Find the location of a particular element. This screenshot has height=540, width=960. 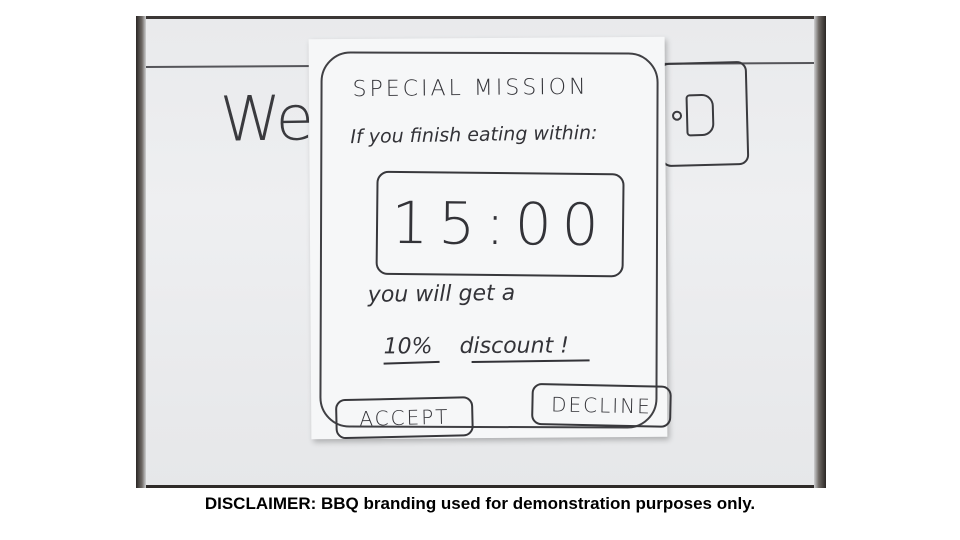

decline-button: DECLINE is located at coordinates (601, 405).